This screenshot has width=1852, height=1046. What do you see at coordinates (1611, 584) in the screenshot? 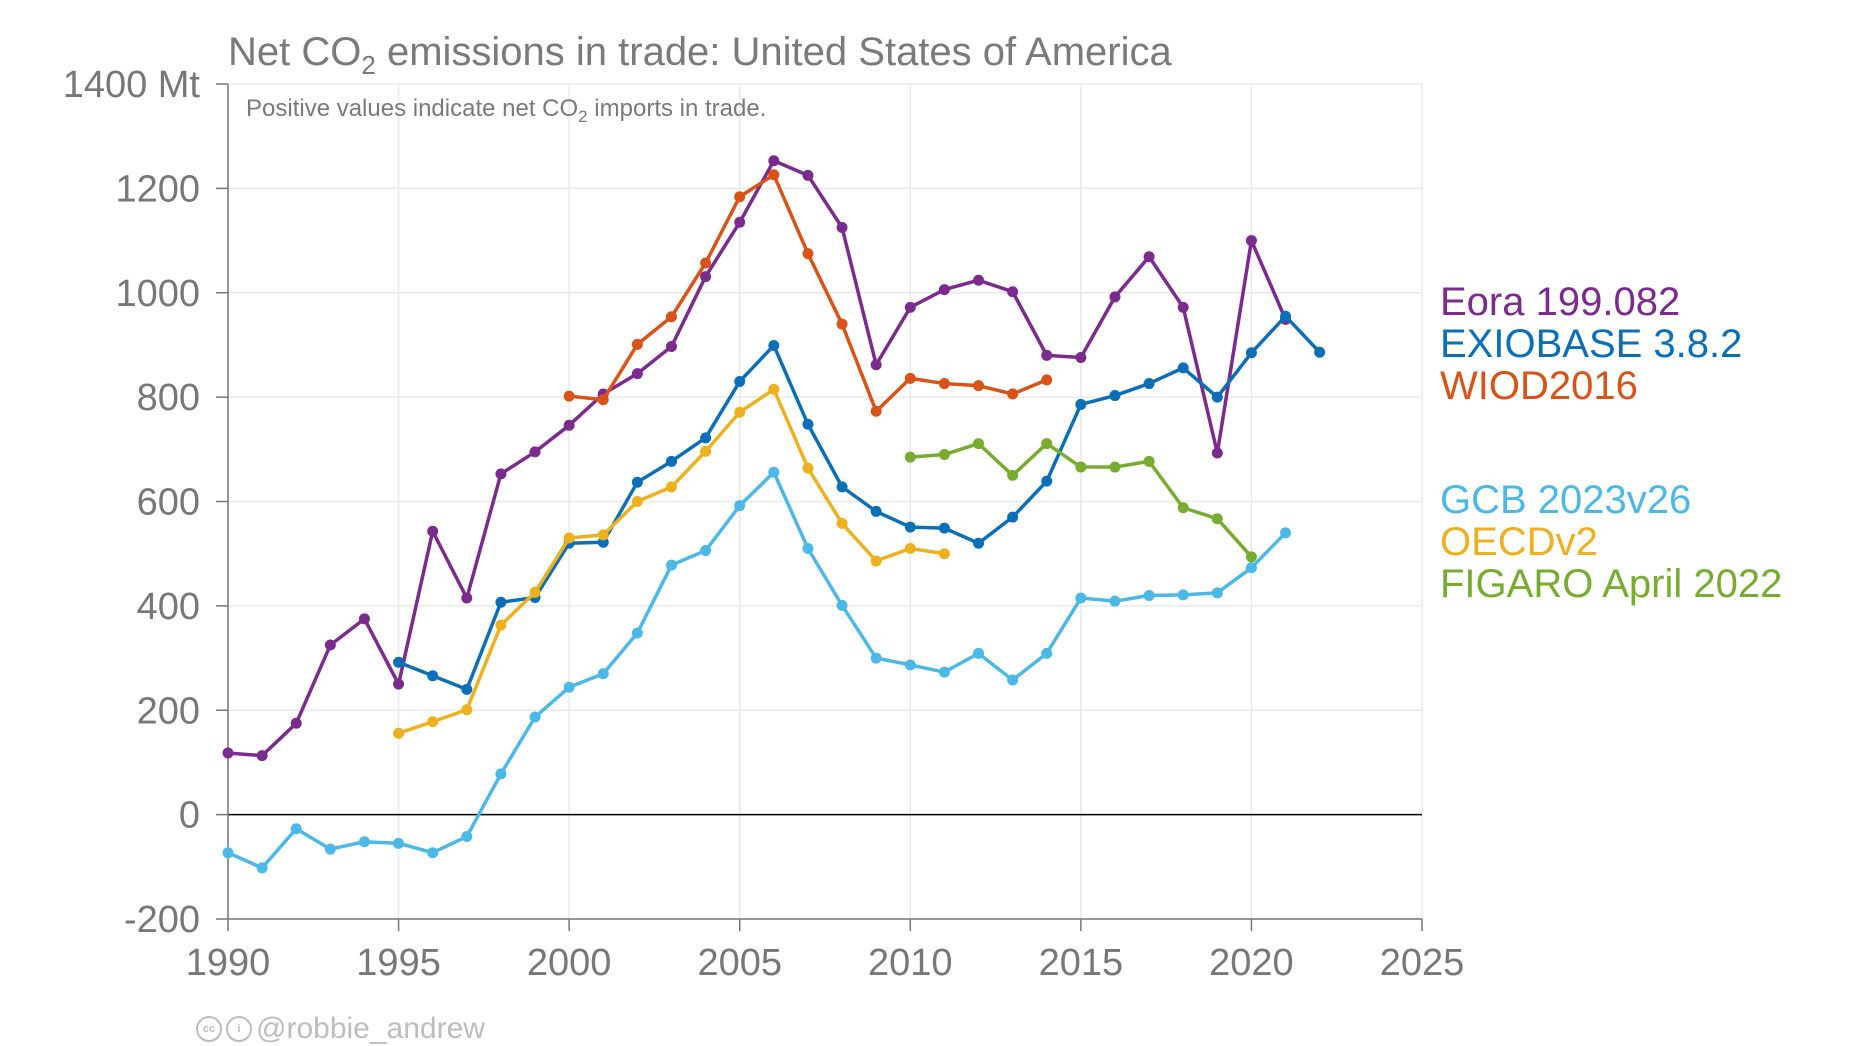
I see `legend-item-figaro: FIGARO April 2022` at bounding box center [1611, 584].